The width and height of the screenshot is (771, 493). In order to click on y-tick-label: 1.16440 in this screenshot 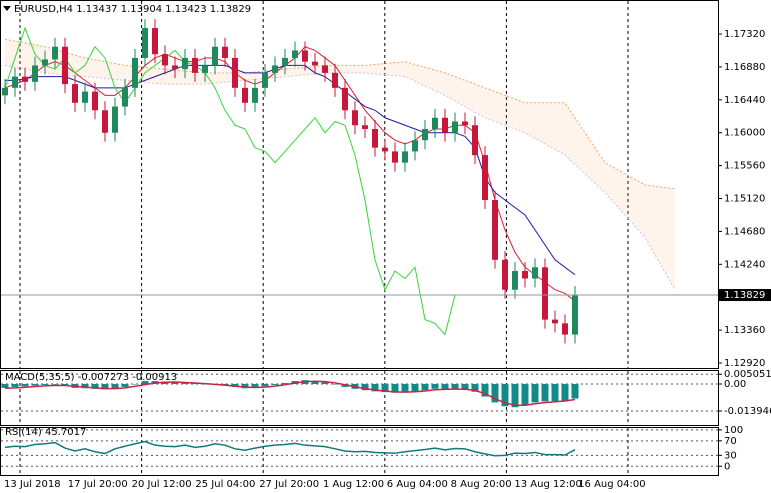, I will do `click(744, 100)`.